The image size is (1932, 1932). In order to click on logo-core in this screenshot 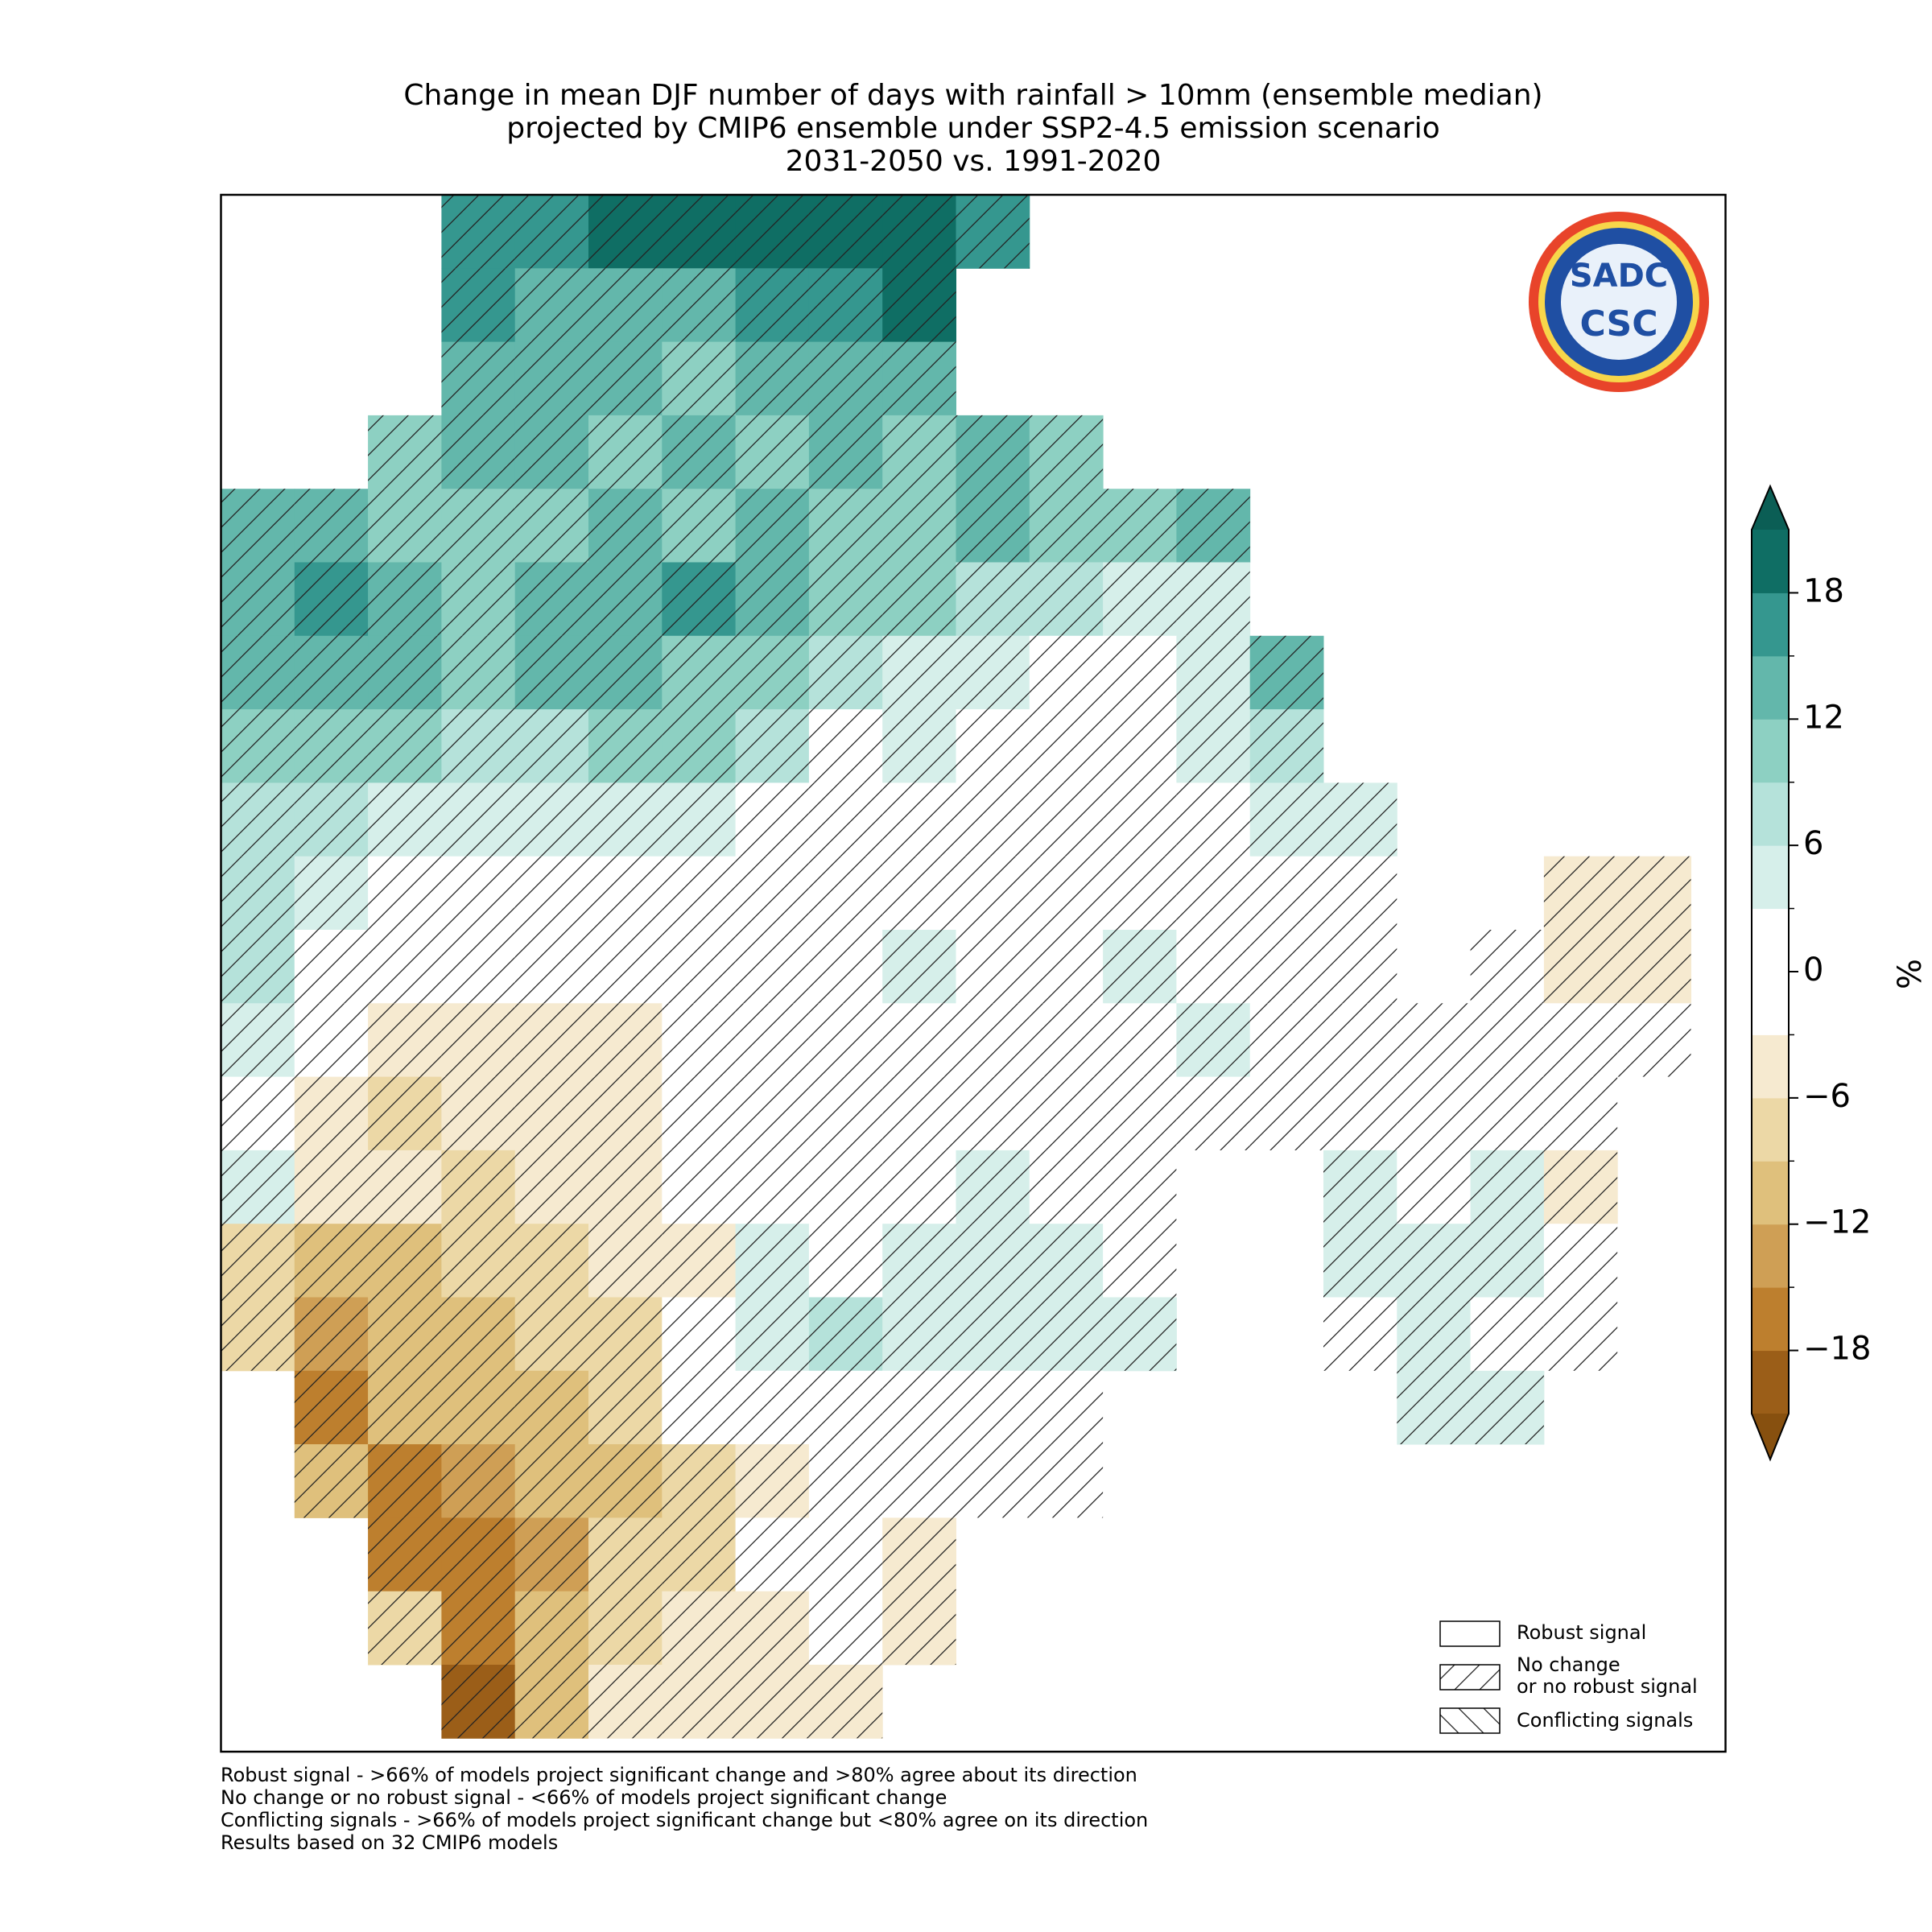, I will do `click(1619, 302)`.